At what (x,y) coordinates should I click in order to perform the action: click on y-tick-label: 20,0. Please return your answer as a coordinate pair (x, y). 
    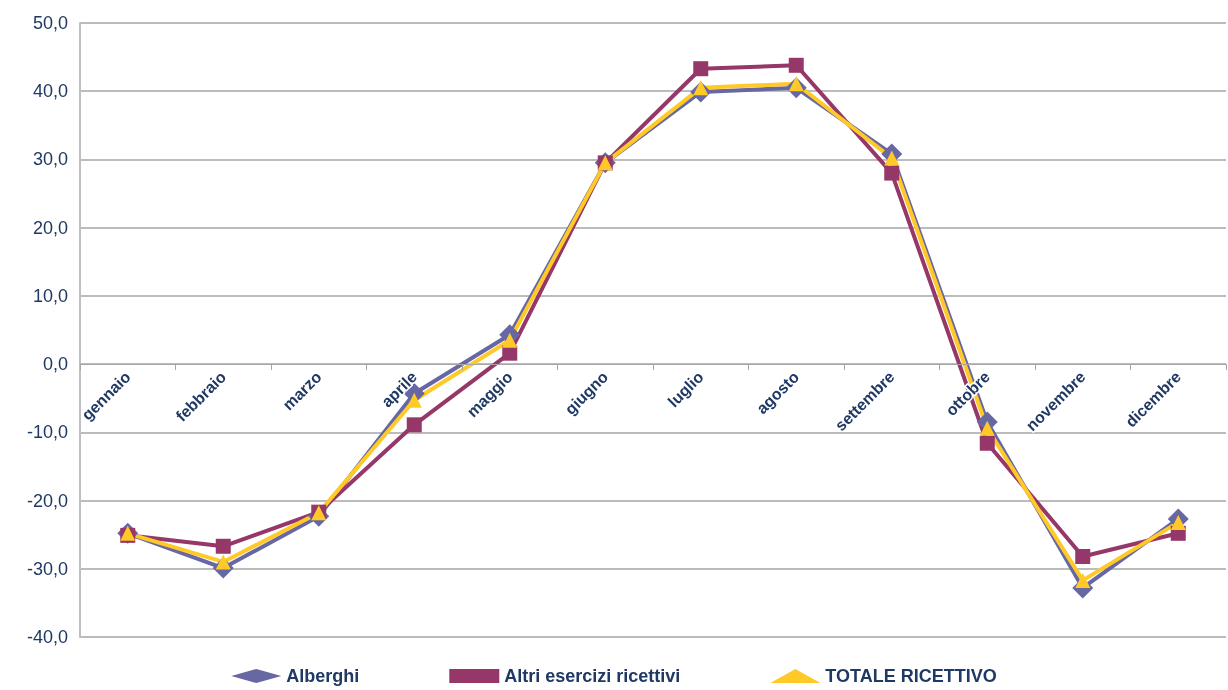
    Looking at the image, I should click on (50, 227).